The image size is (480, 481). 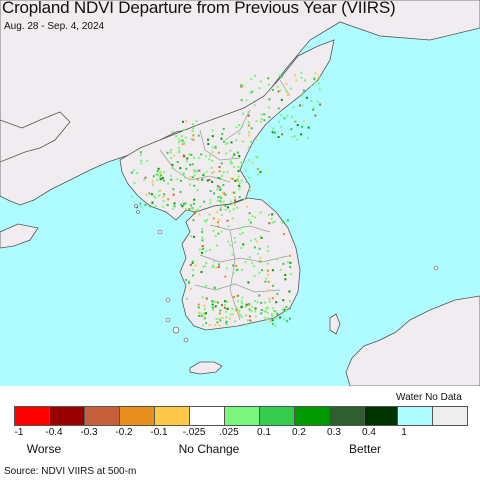 I want to click on legend-tick-label: 0.4, so click(x=369, y=432).